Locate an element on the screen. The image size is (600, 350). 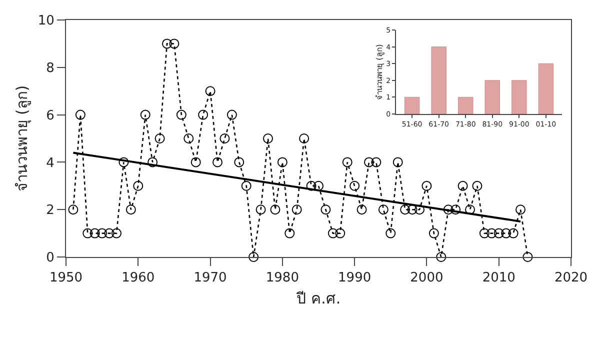
y-tick-label: 8 is located at coordinates (50, 68).